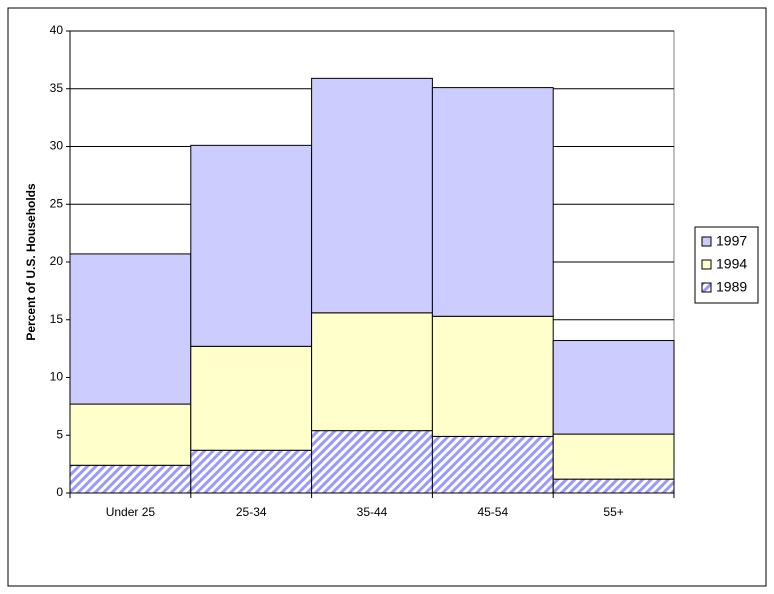 The image size is (774, 594). I want to click on legend-label: 1994, so click(731, 264).